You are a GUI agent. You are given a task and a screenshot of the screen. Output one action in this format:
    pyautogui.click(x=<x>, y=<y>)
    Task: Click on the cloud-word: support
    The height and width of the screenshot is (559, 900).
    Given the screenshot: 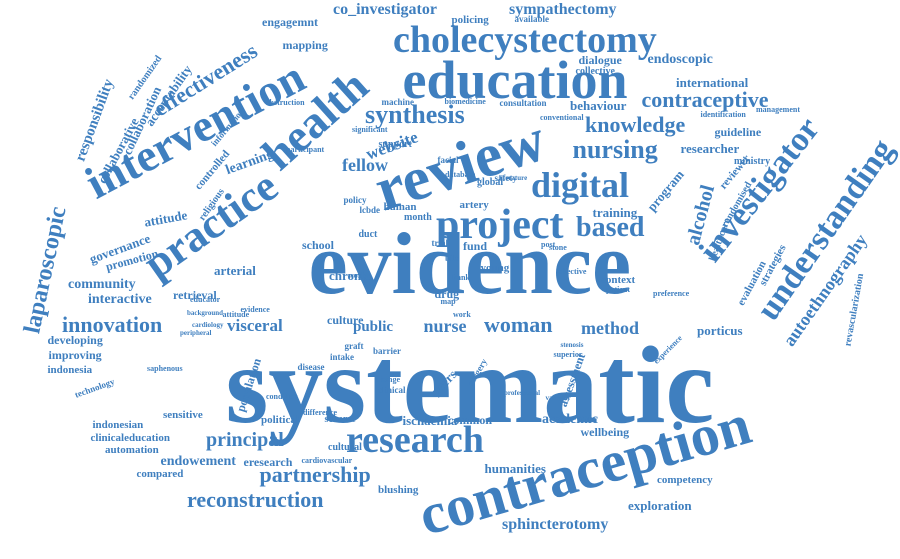 What is the action you would take?
    pyautogui.click(x=395, y=144)
    